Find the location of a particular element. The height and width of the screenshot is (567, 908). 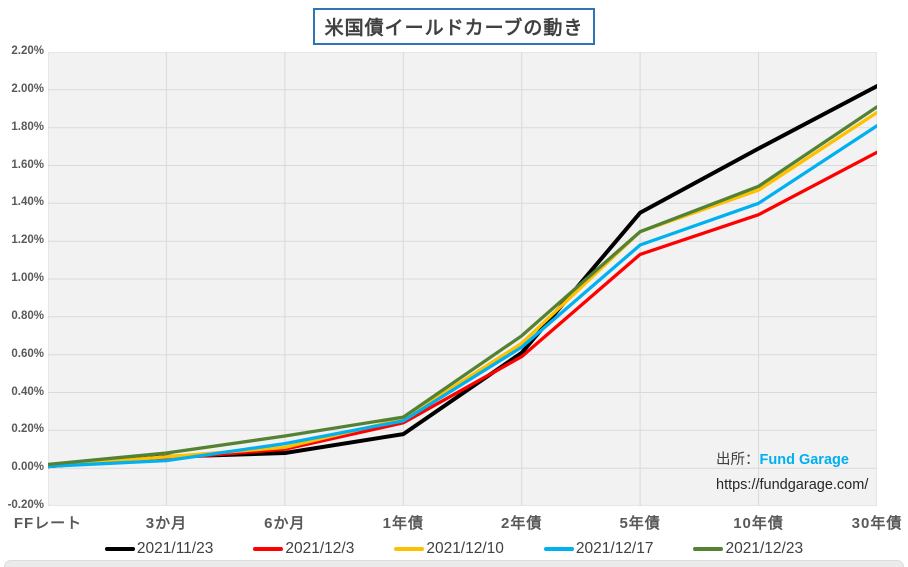

legend-item: 2021/12/23 is located at coordinates (748, 549).